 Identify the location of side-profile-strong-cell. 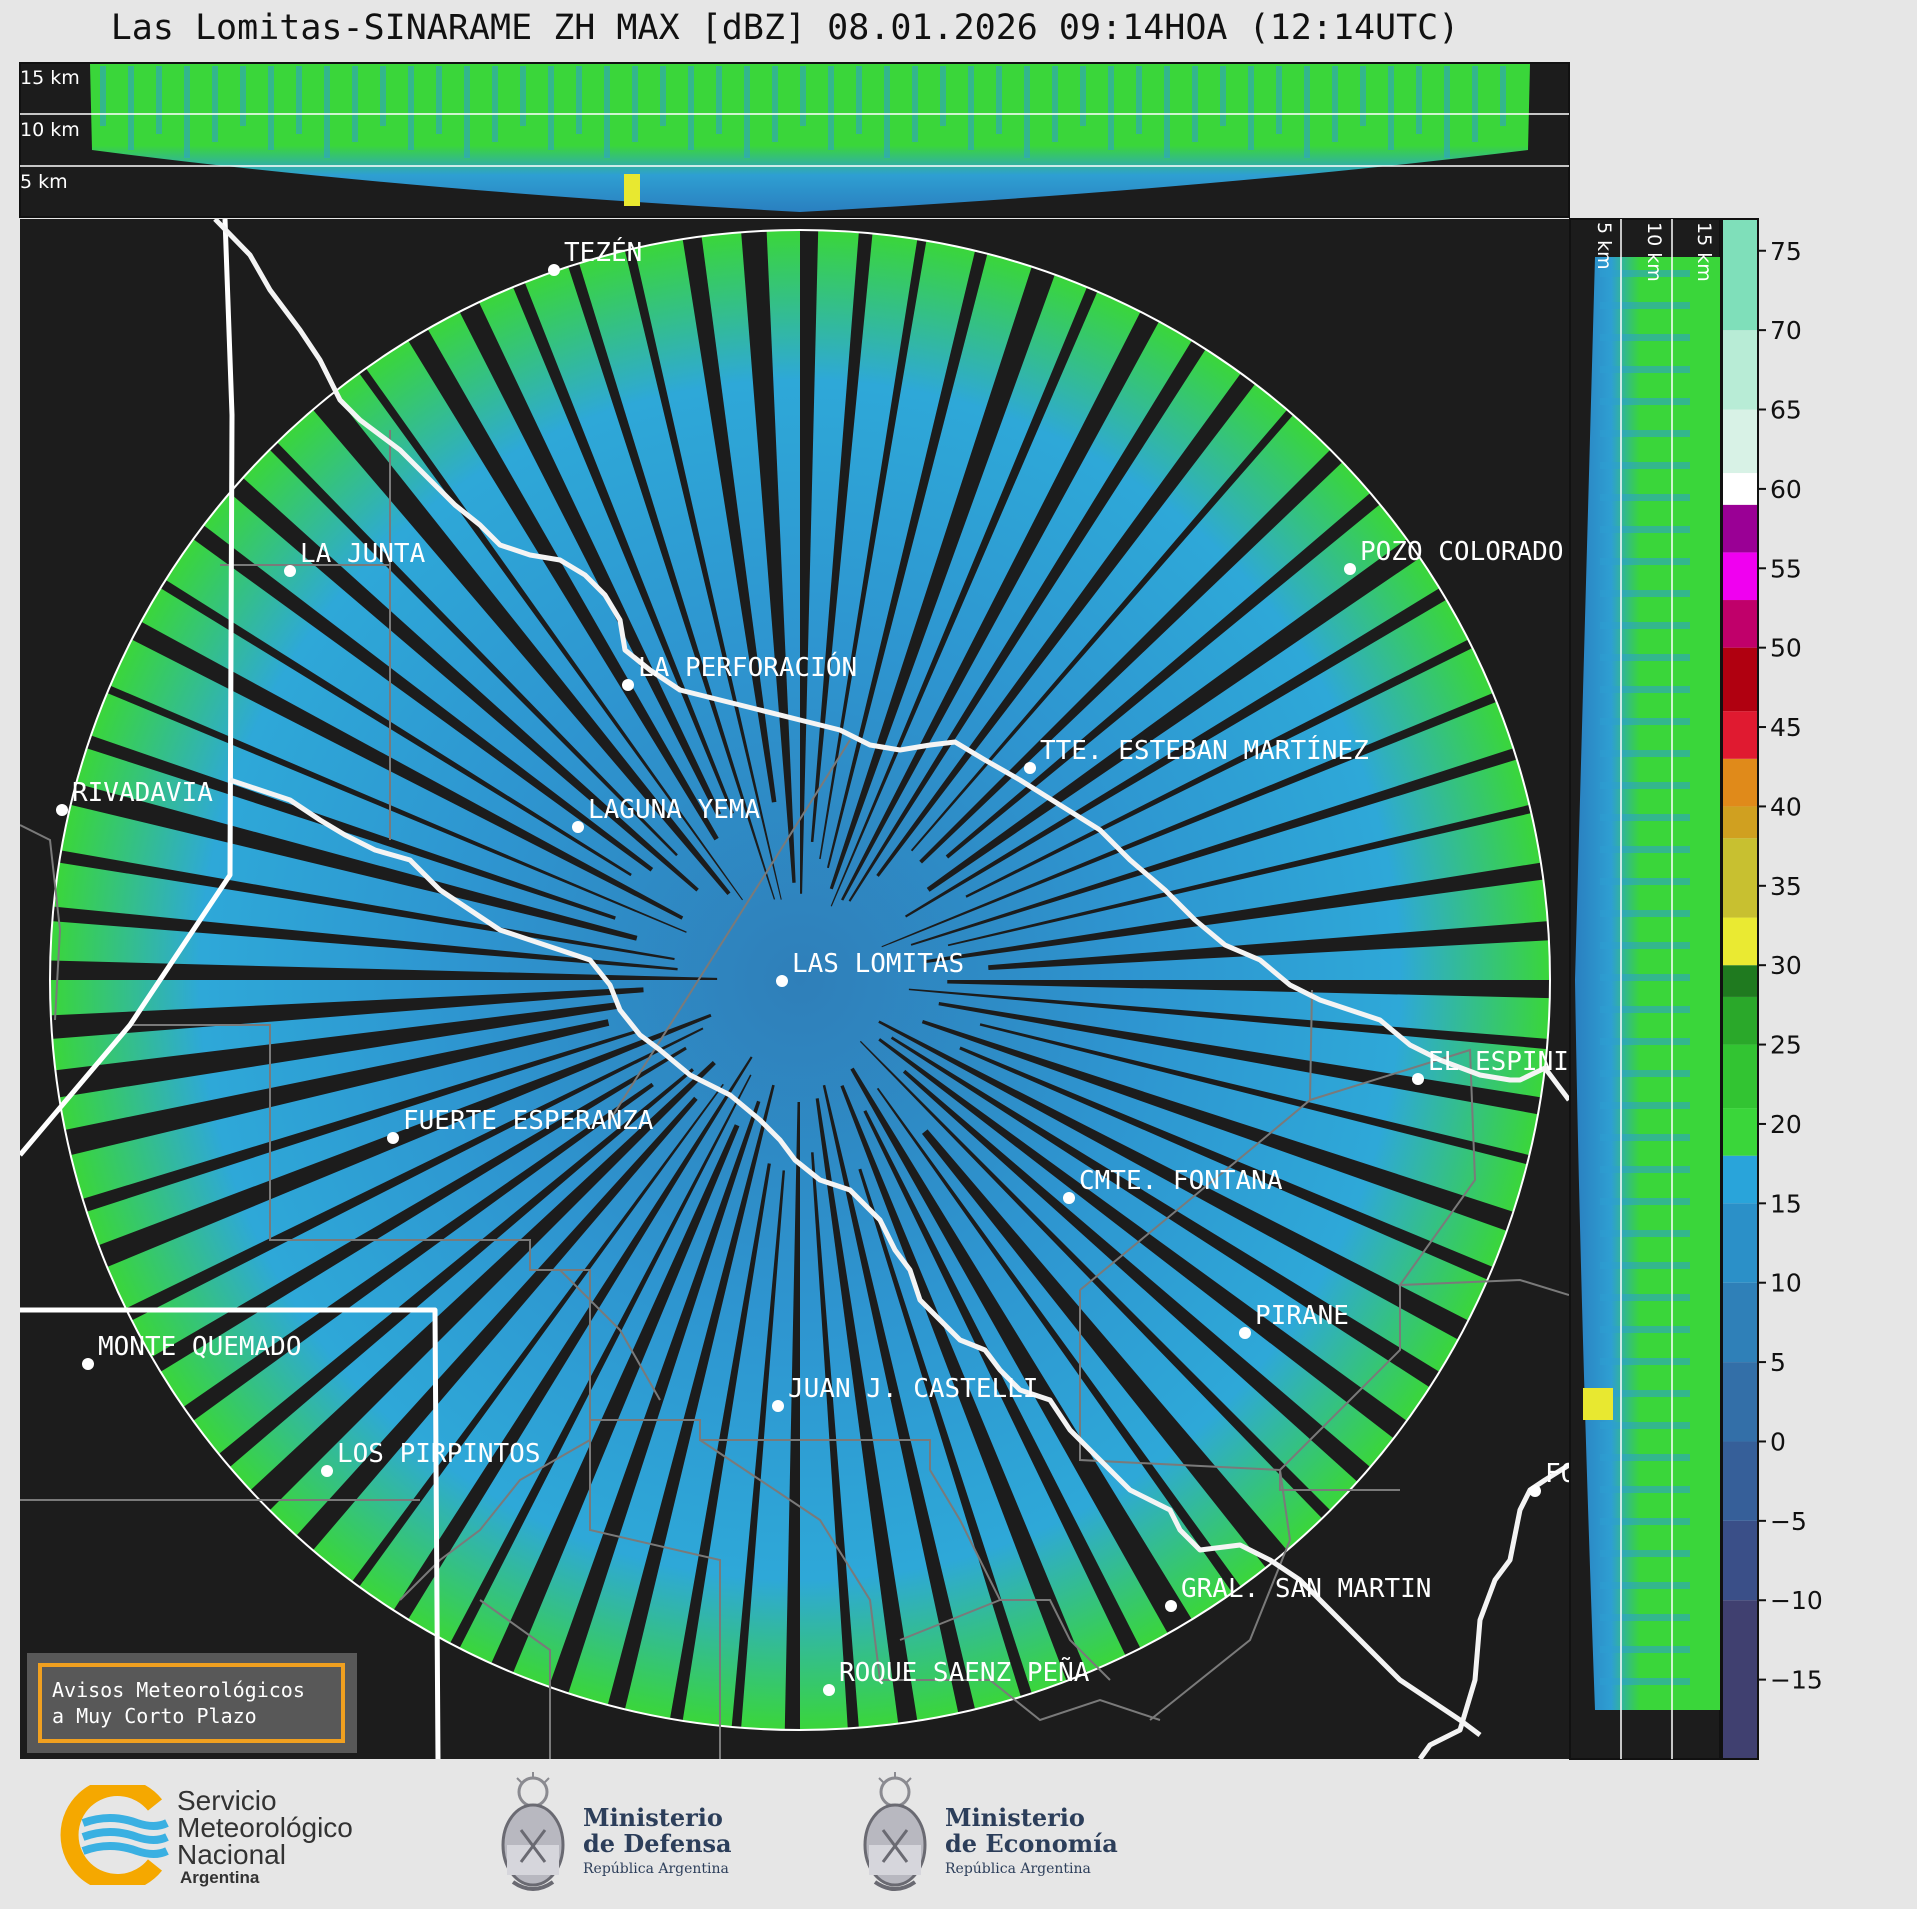
(1598, 1404).